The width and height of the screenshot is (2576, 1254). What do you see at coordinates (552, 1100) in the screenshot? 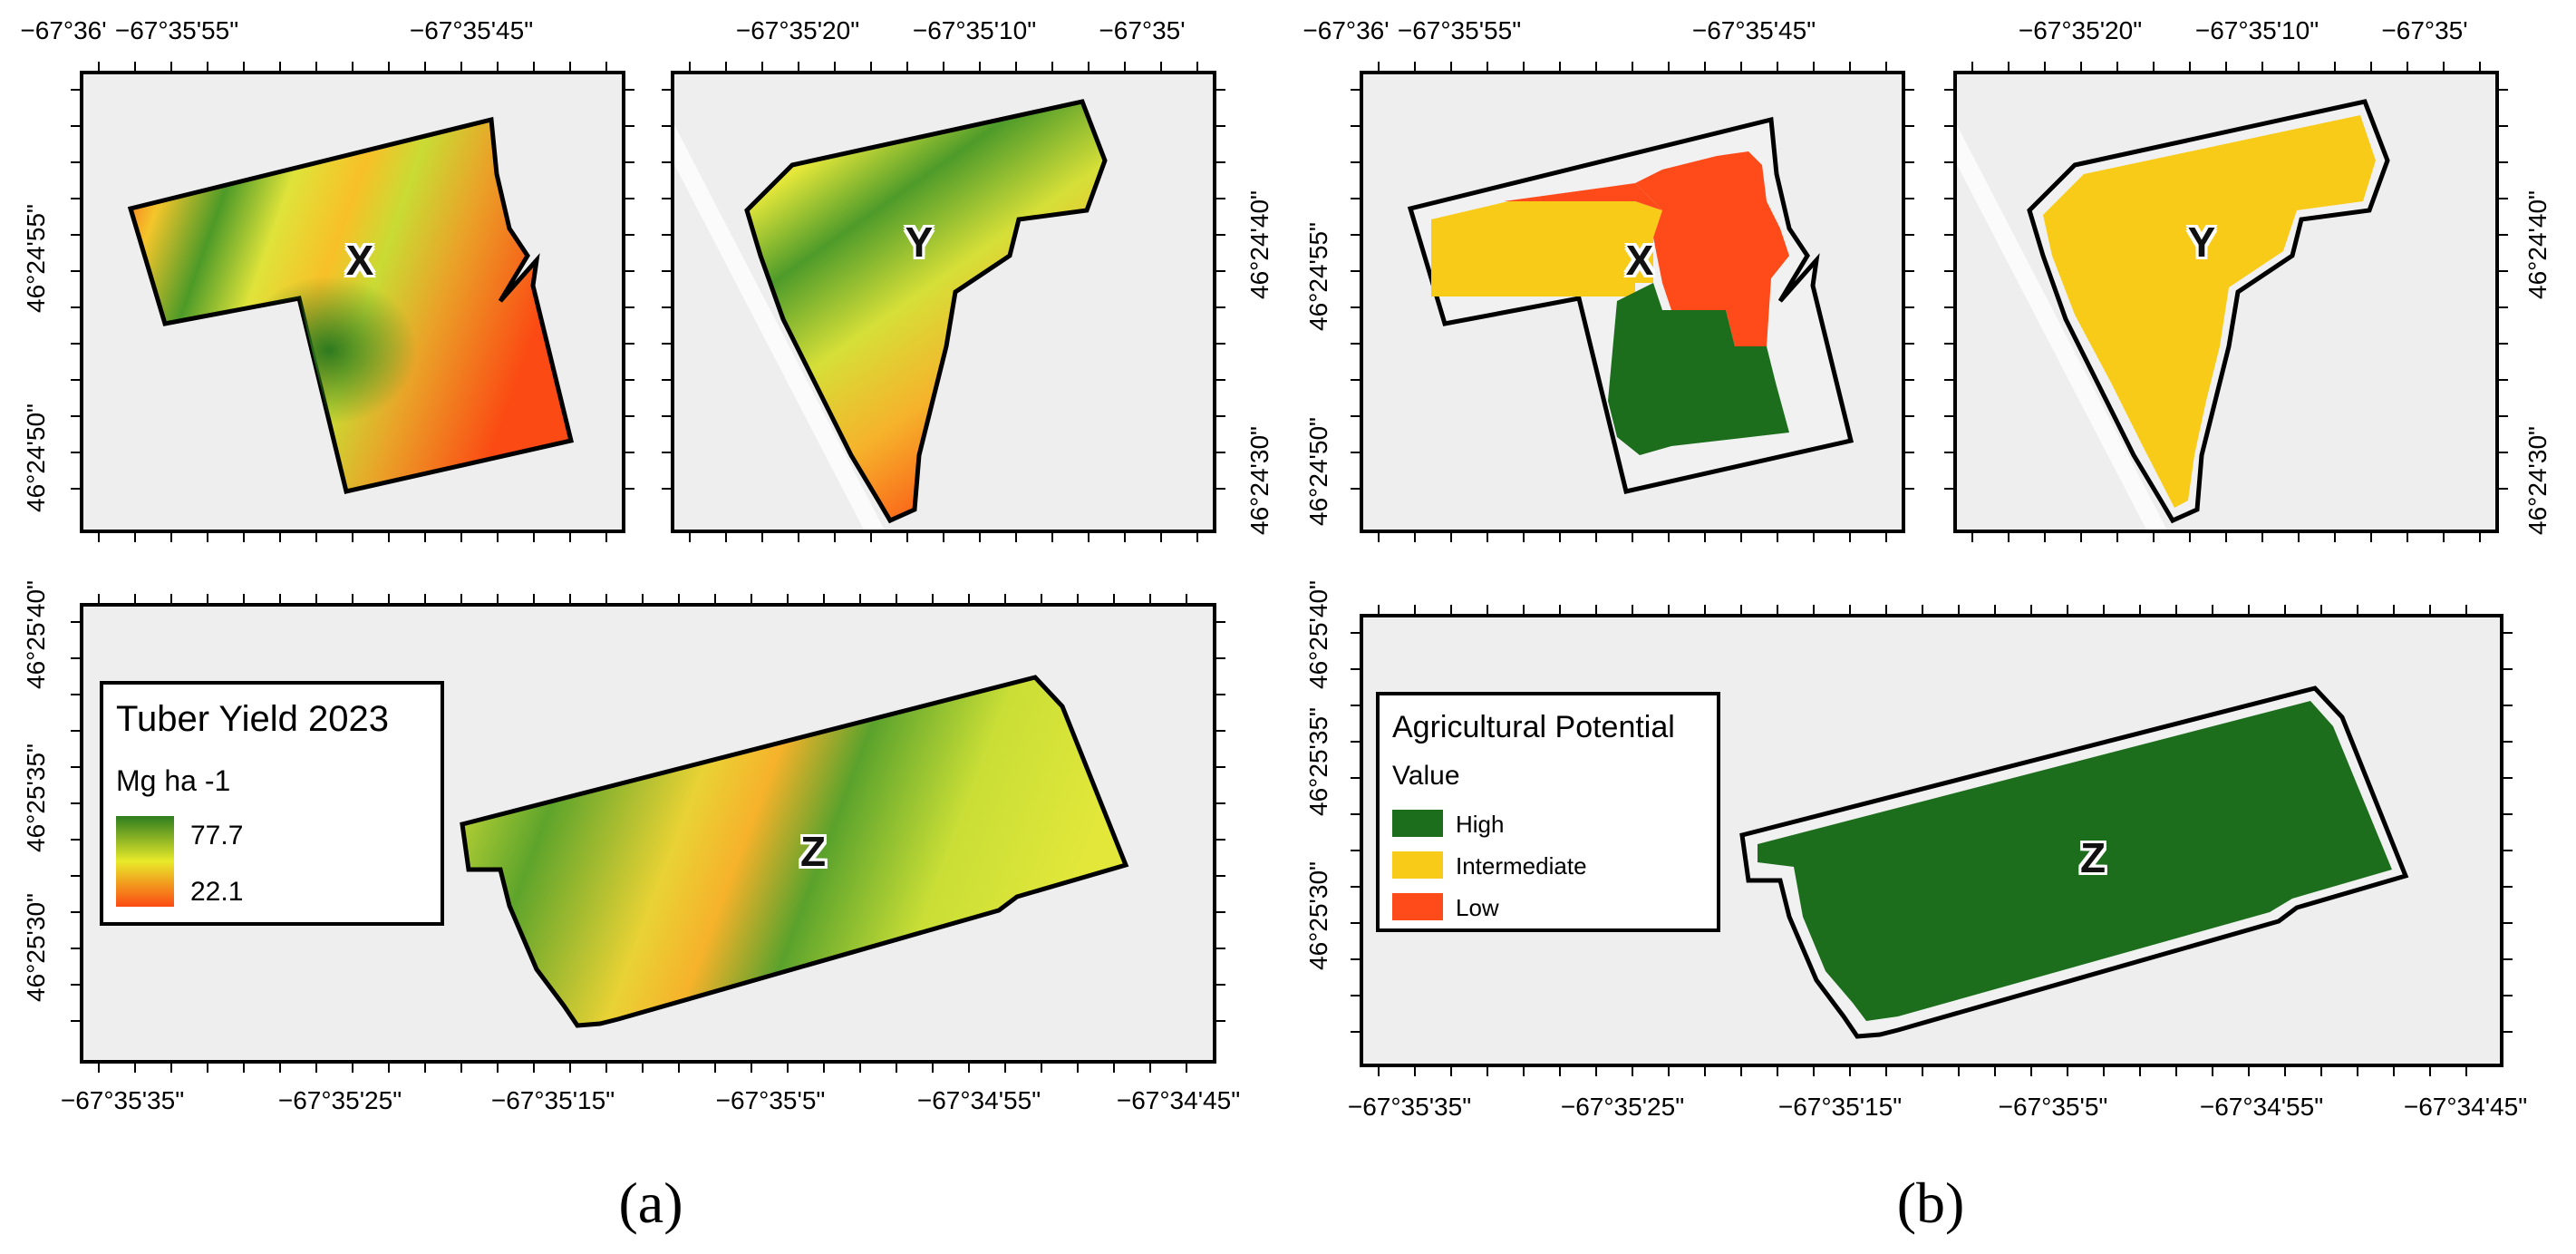
I see `coord-label: −67°35'15"` at bounding box center [552, 1100].